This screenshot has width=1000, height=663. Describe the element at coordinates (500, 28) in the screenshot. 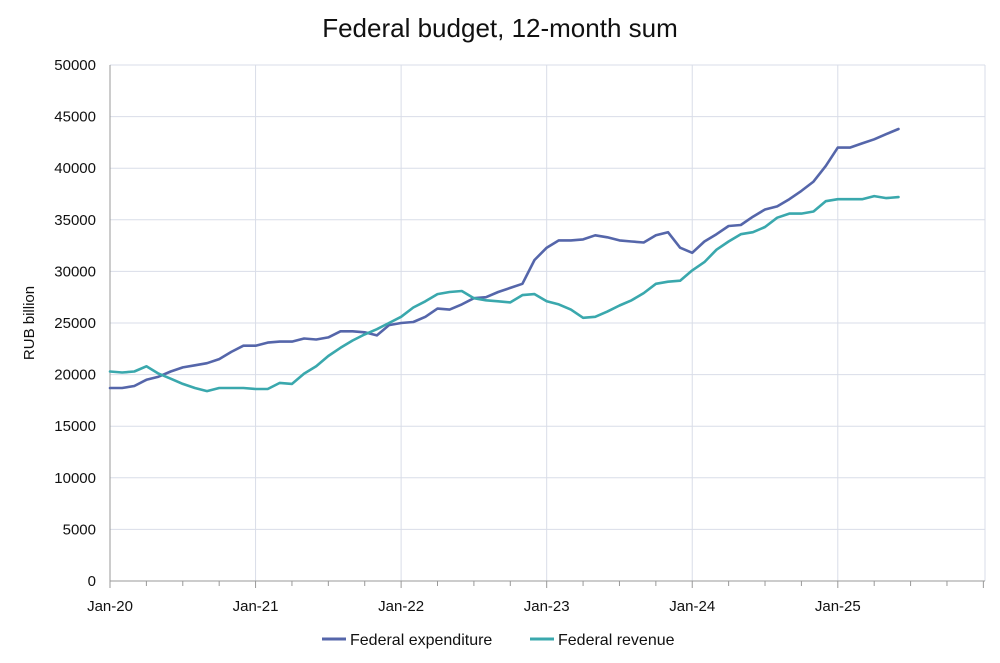

I see `chart-title: Federal budget, 12-month sum` at that location.